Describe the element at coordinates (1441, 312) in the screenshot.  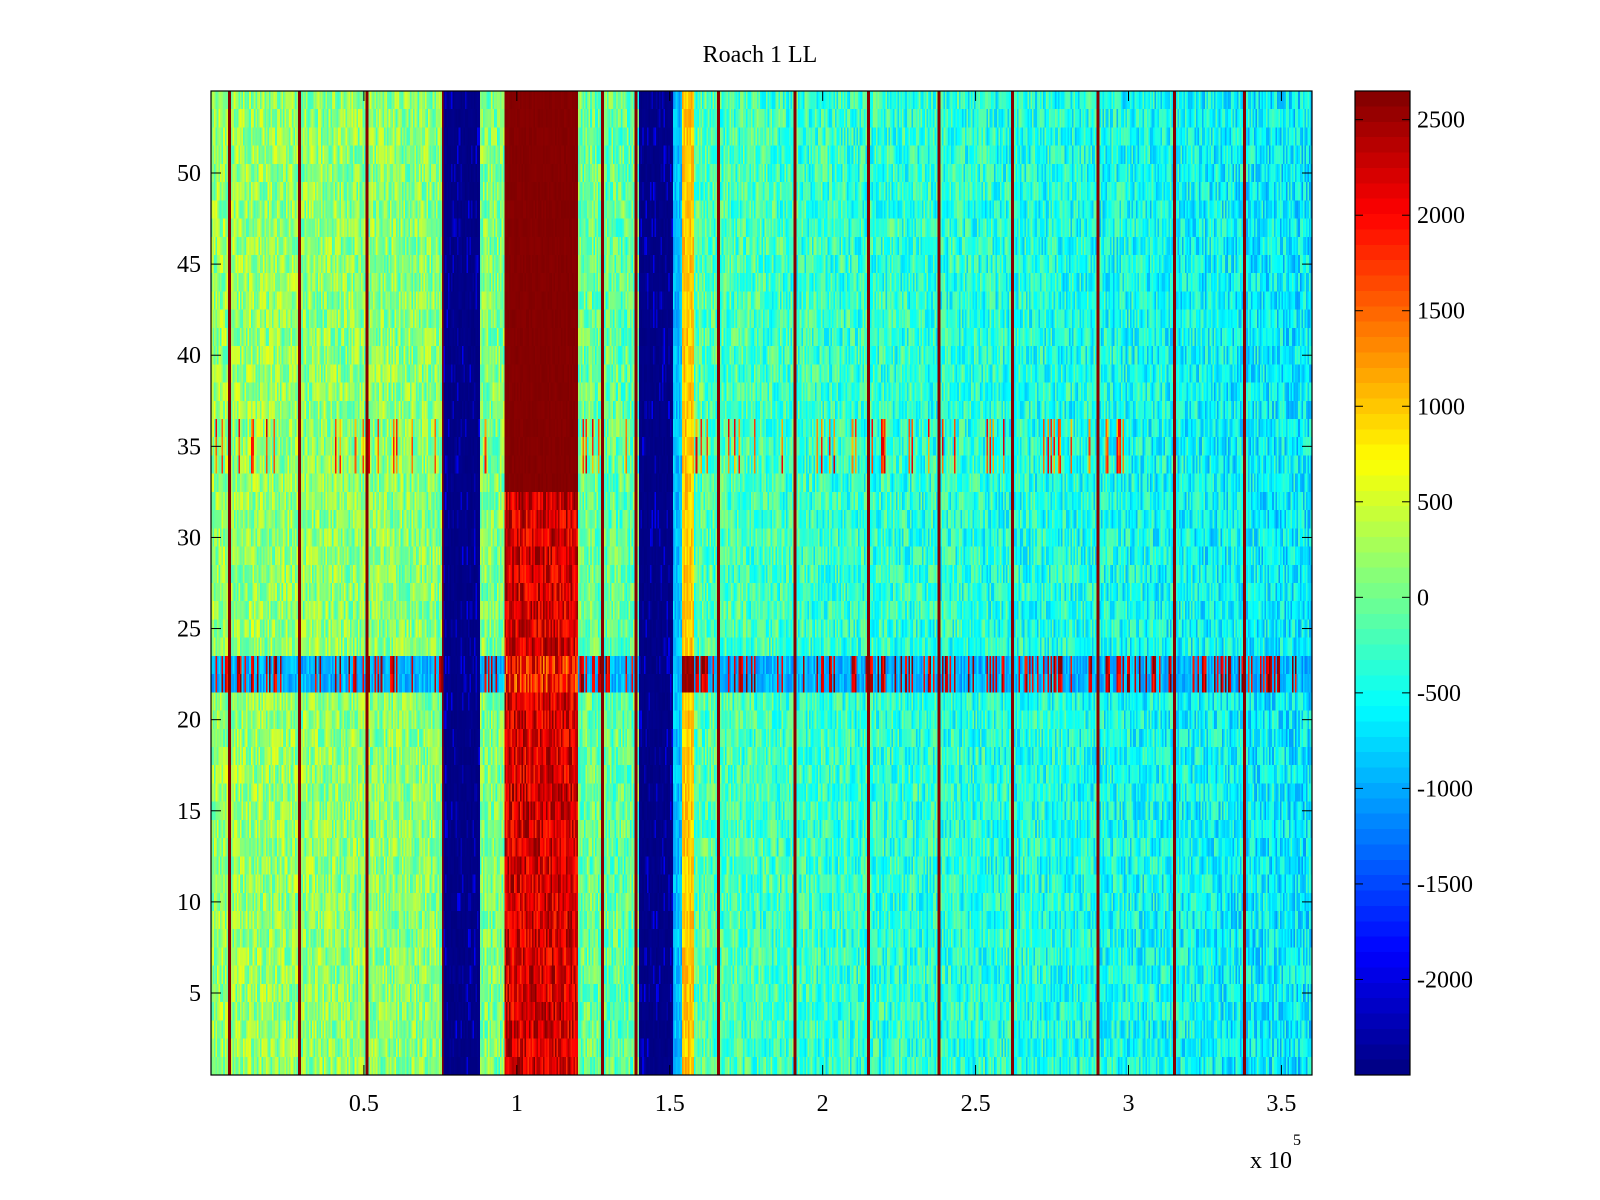
I see `colorbar-tick-label: 1500` at that location.